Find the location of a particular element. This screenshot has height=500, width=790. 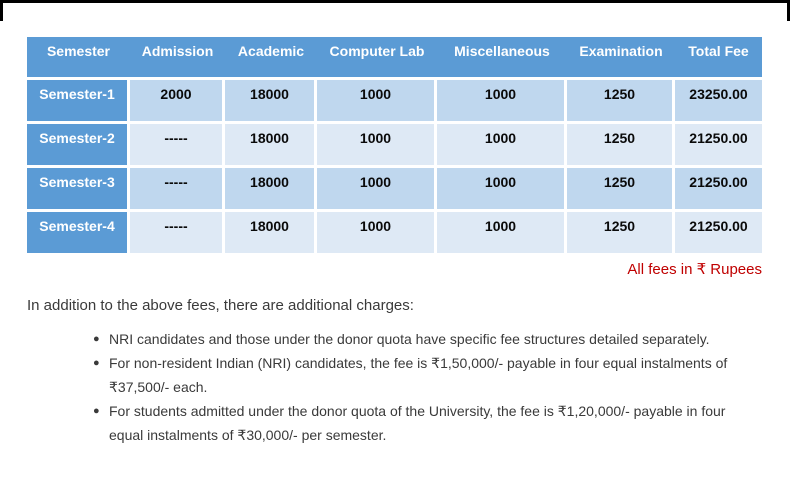

semester-label-cell: Semester-1 is located at coordinates (78, 99).